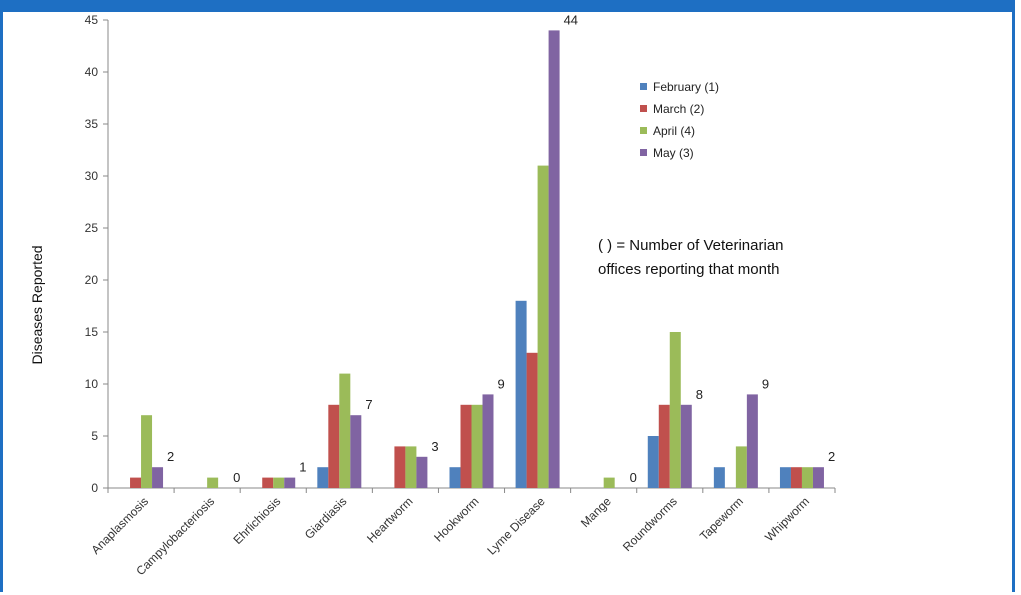 The height and width of the screenshot is (595, 1021). I want to click on x-tick-label: Roundworms, so click(650, 524).